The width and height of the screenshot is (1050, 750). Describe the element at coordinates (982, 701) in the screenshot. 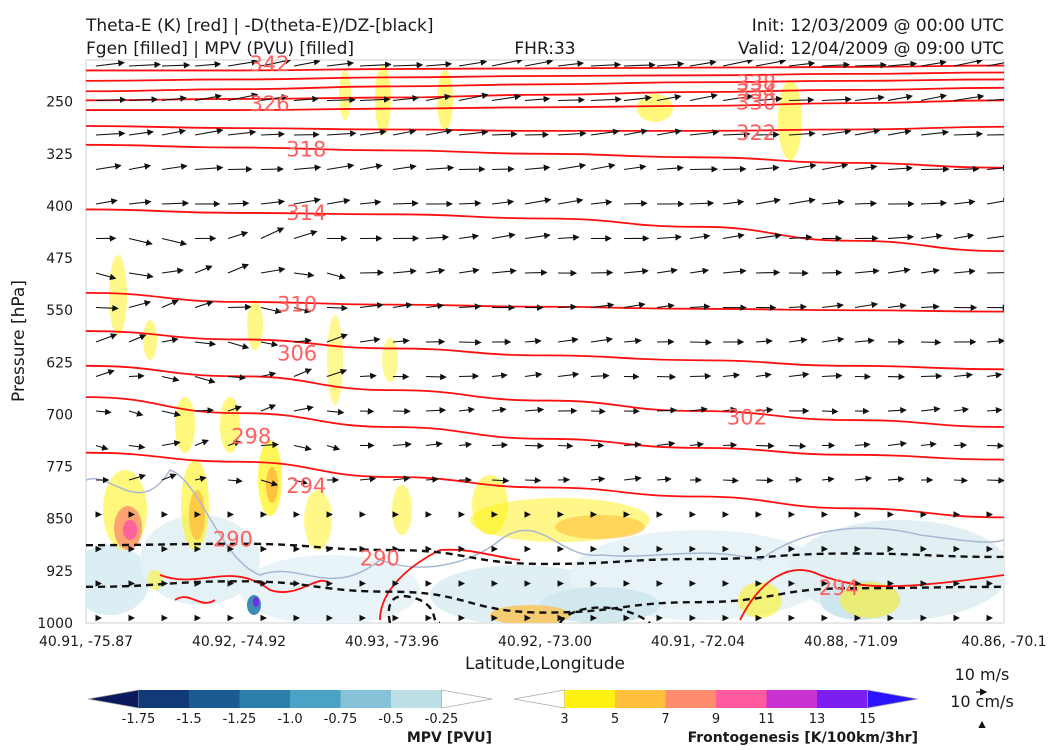

I see `vector-key-label-cms: 10 cm/s` at that location.